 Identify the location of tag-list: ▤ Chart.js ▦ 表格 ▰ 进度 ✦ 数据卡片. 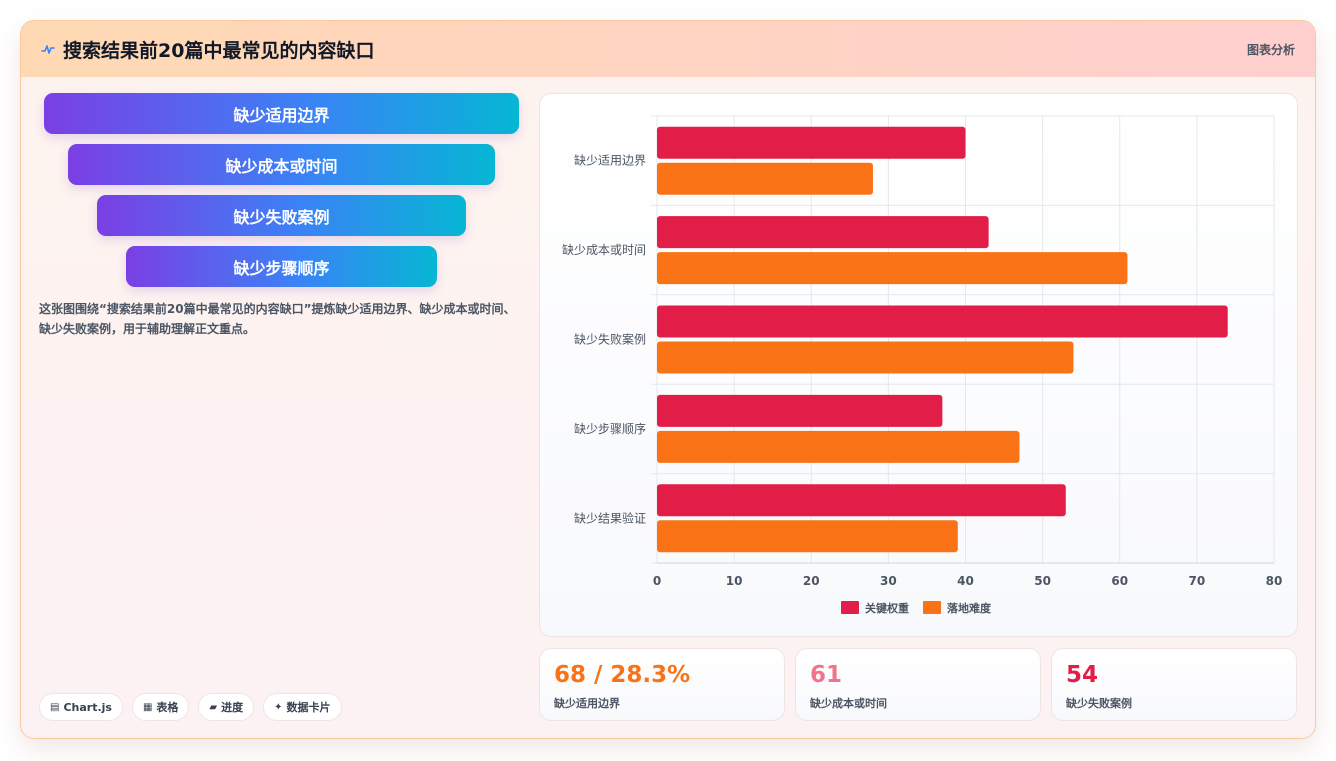
(190, 707).